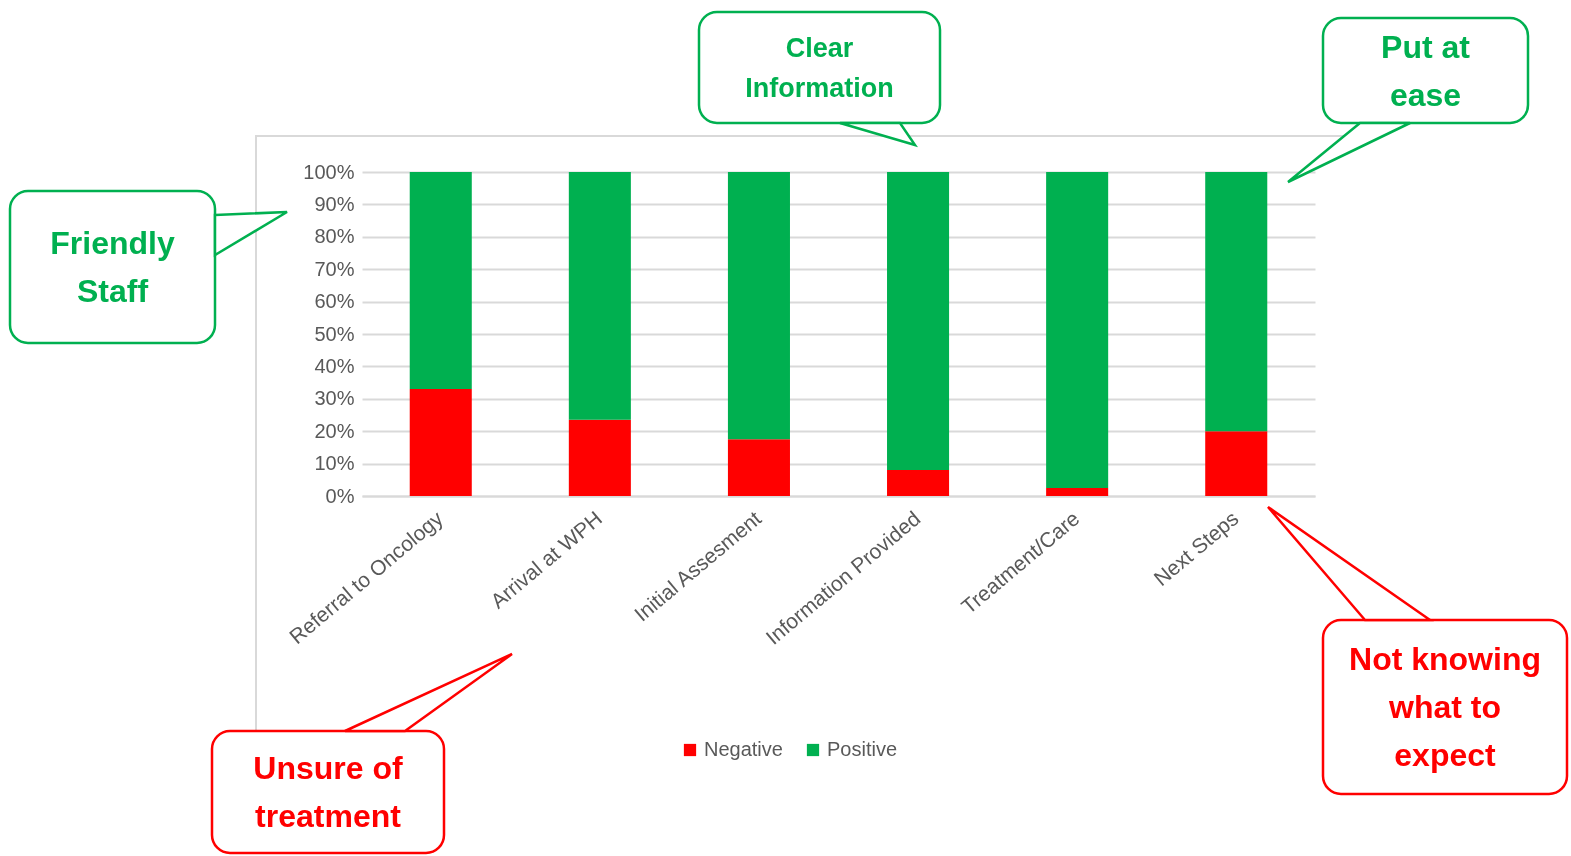 The width and height of the screenshot is (1571, 856). I want to click on text: Clear Information, so click(819, 68).